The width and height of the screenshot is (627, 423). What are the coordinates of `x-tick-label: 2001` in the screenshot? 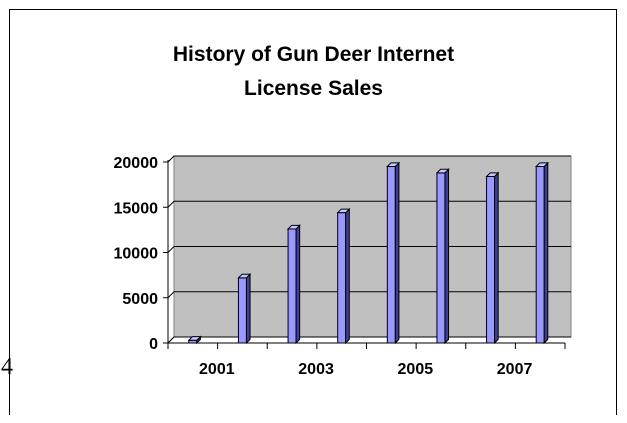 It's located at (217, 369).